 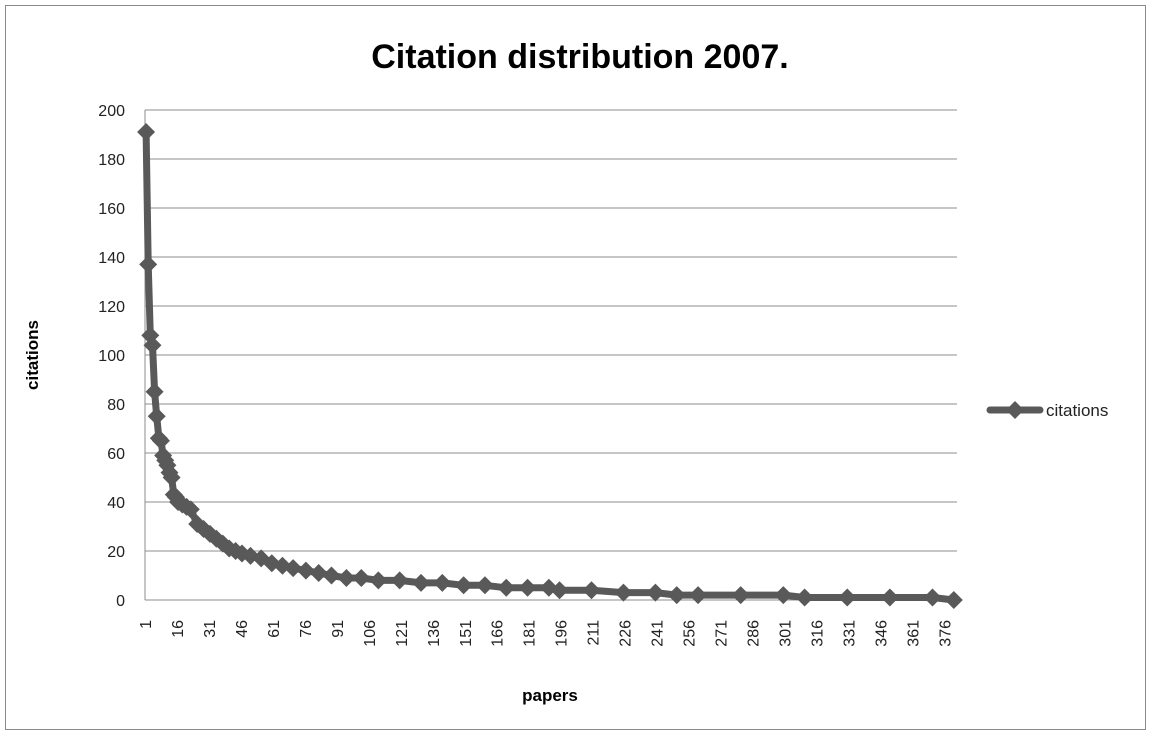 What do you see at coordinates (306, 629) in the screenshot?
I see `x-tick-label: 76` at bounding box center [306, 629].